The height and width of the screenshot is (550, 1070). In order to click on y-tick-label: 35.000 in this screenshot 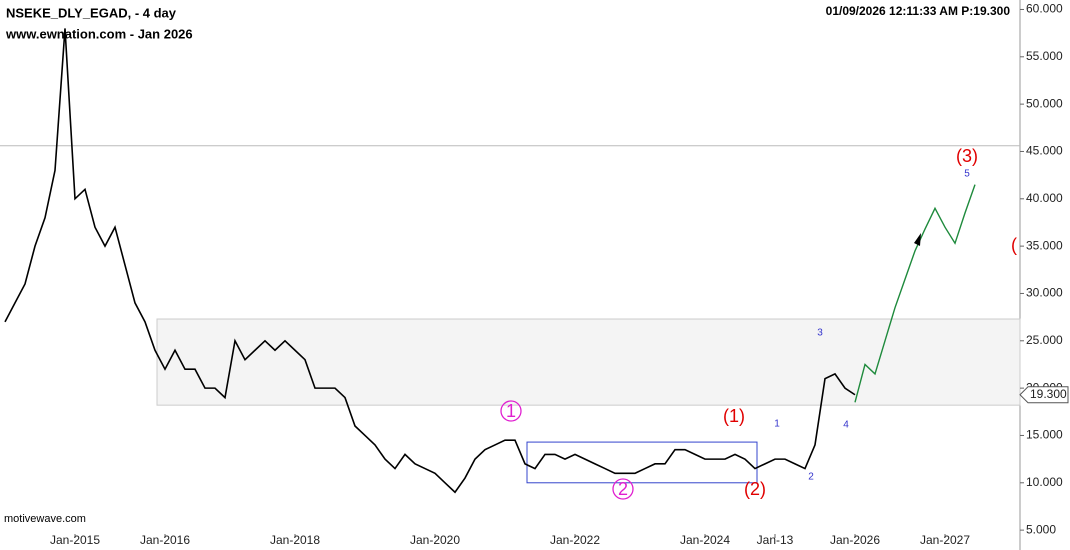, I will do `click(1044, 245)`.